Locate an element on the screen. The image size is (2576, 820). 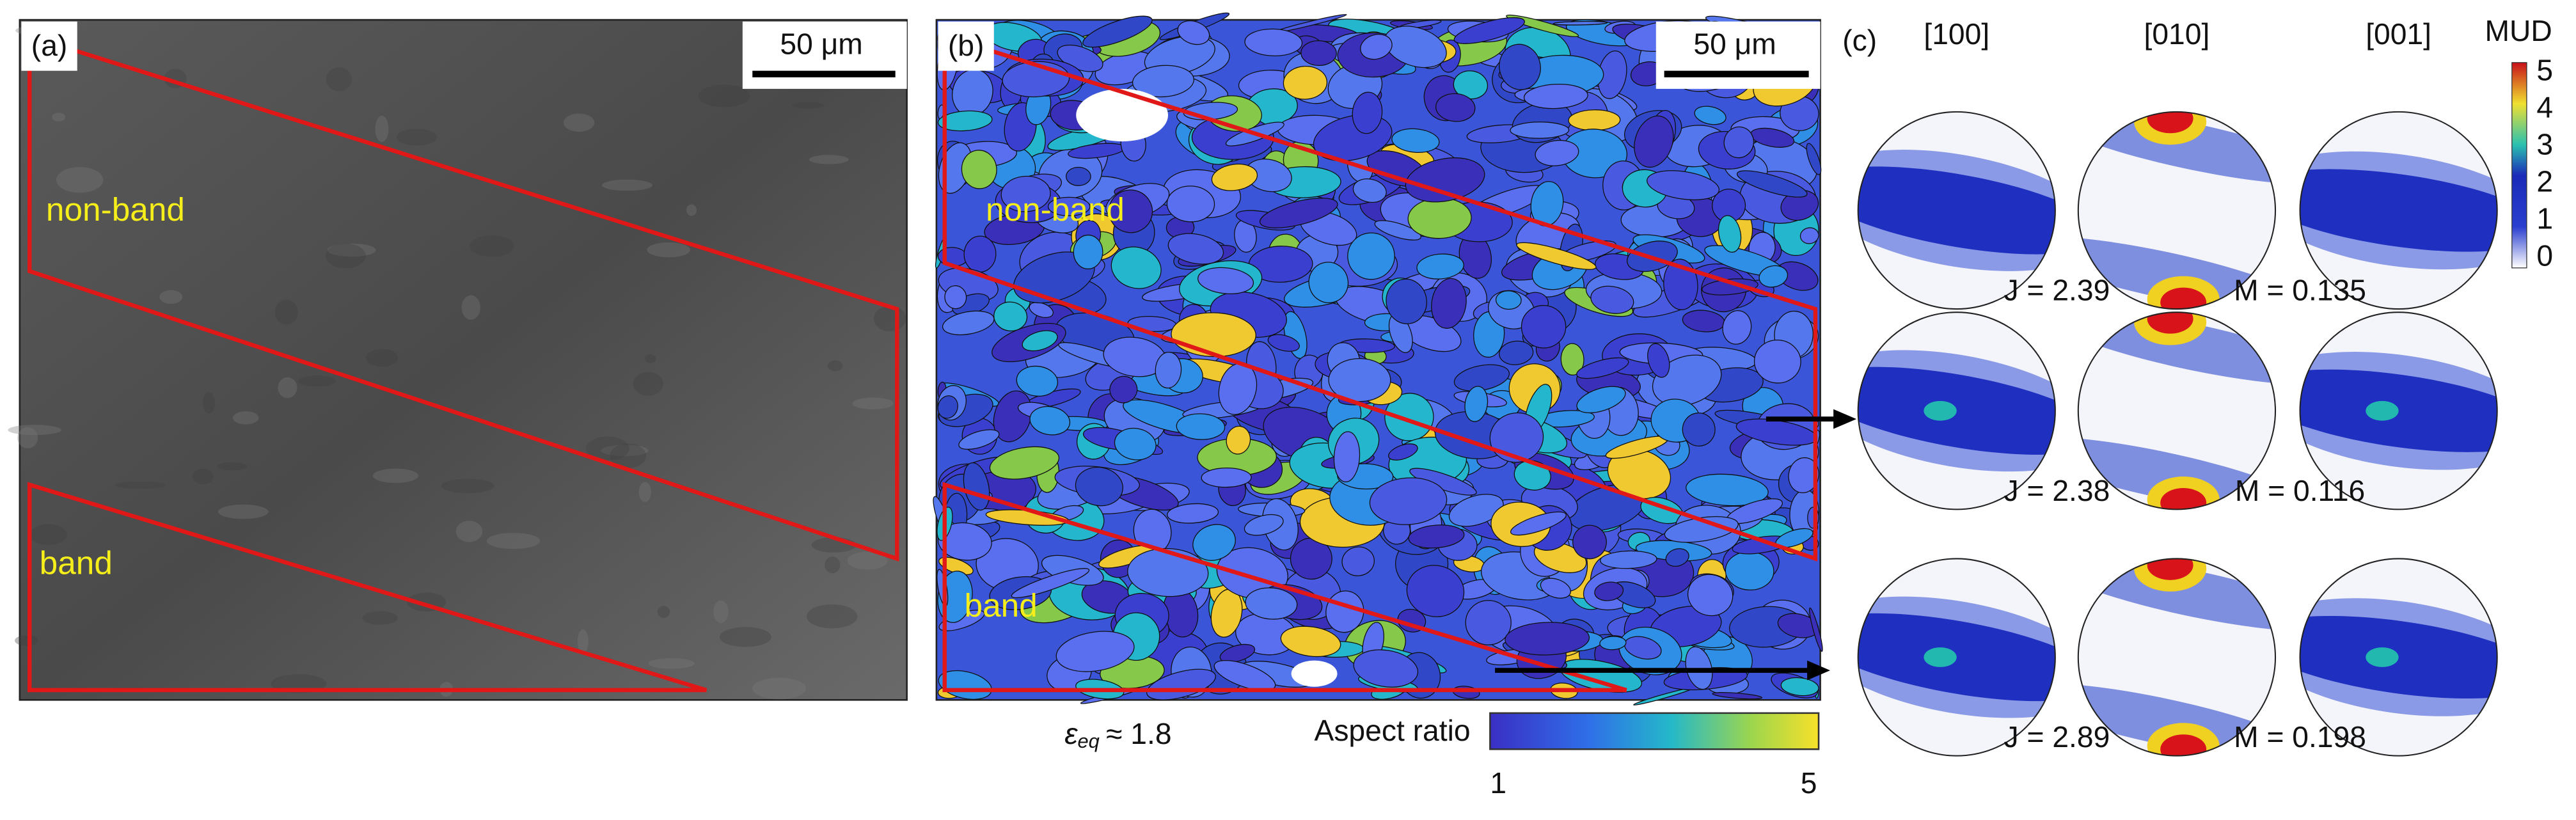
colorbar-title: Aspect ratio is located at coordinates (1393, 730).